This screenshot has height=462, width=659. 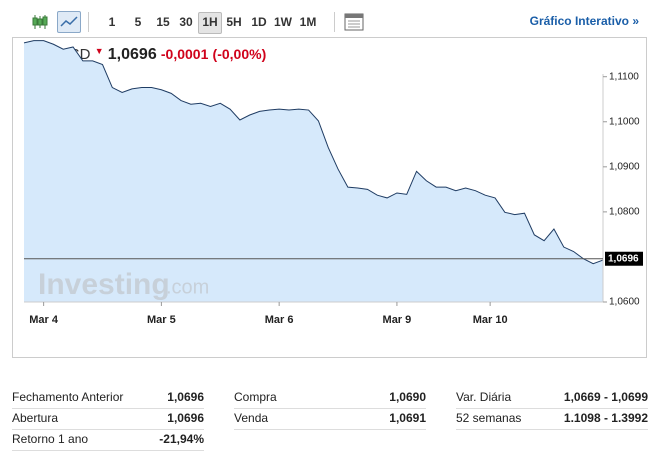 I want to click on last-price-box, so click(x=624, y=258).